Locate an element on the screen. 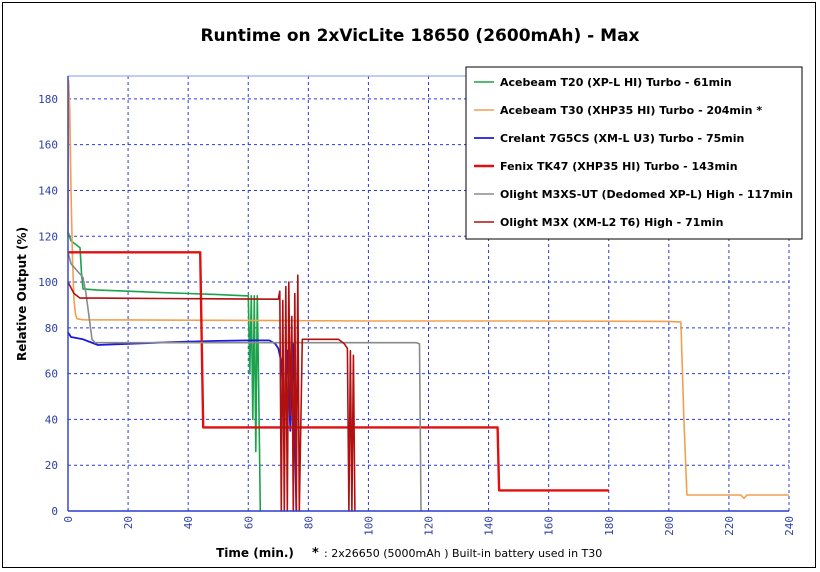 The height and width of the screenshot is (572, 820). x-tick-label: 0 is located at coordinates (68, 519).